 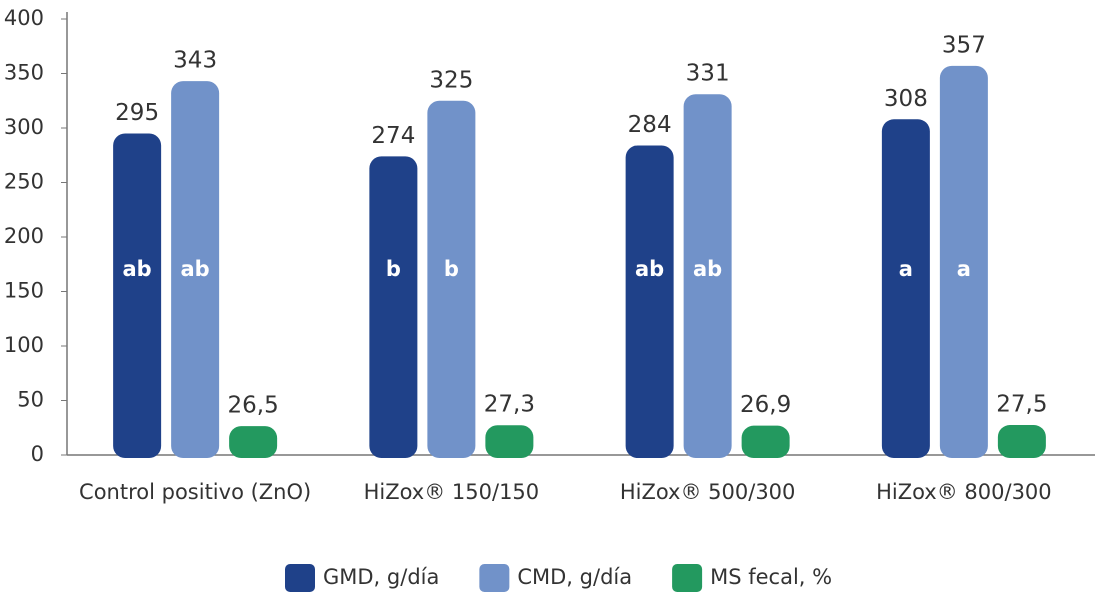 I want to click on value-label: 343, so click(x=195, y=61).